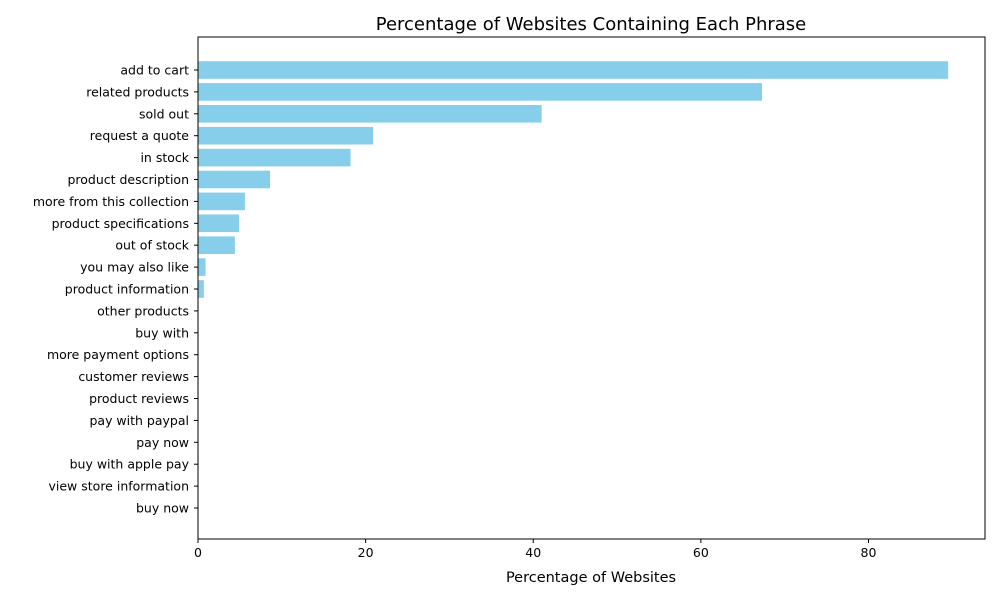 The width and height of the screenshot is (1000, 600). I want to click on y-tick-label: buy with, so click(162, 332).